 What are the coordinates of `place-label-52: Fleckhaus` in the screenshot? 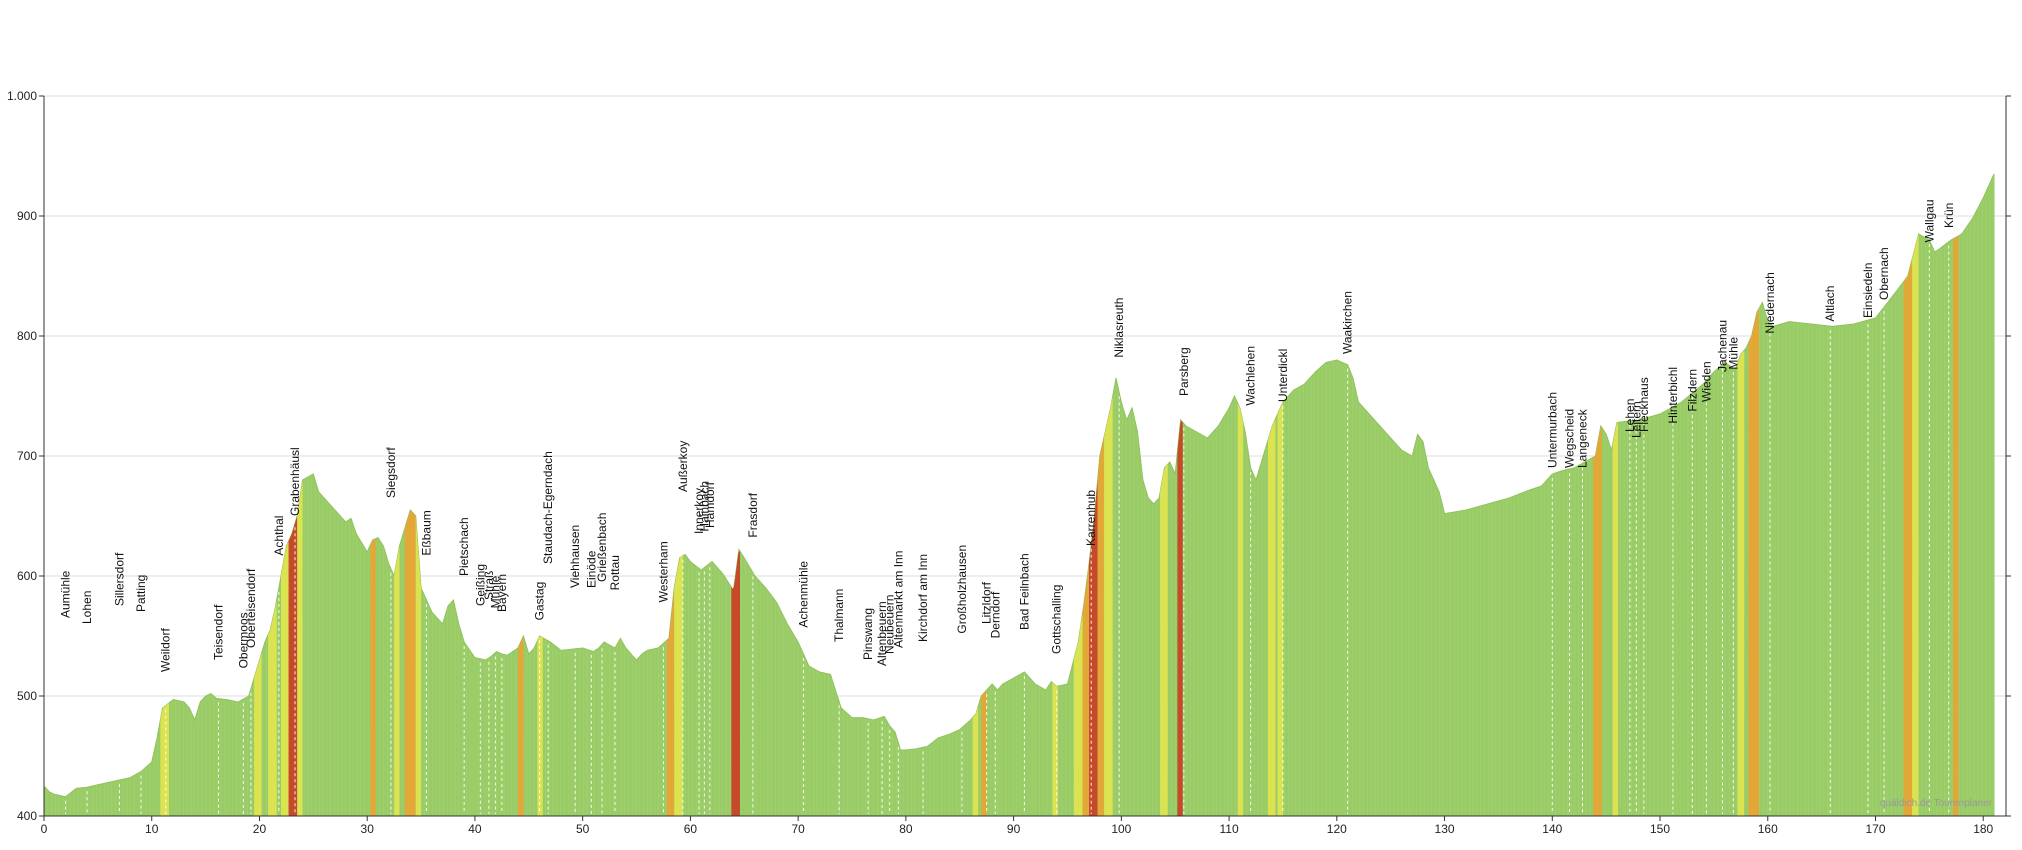 It's located at (1644, 404).